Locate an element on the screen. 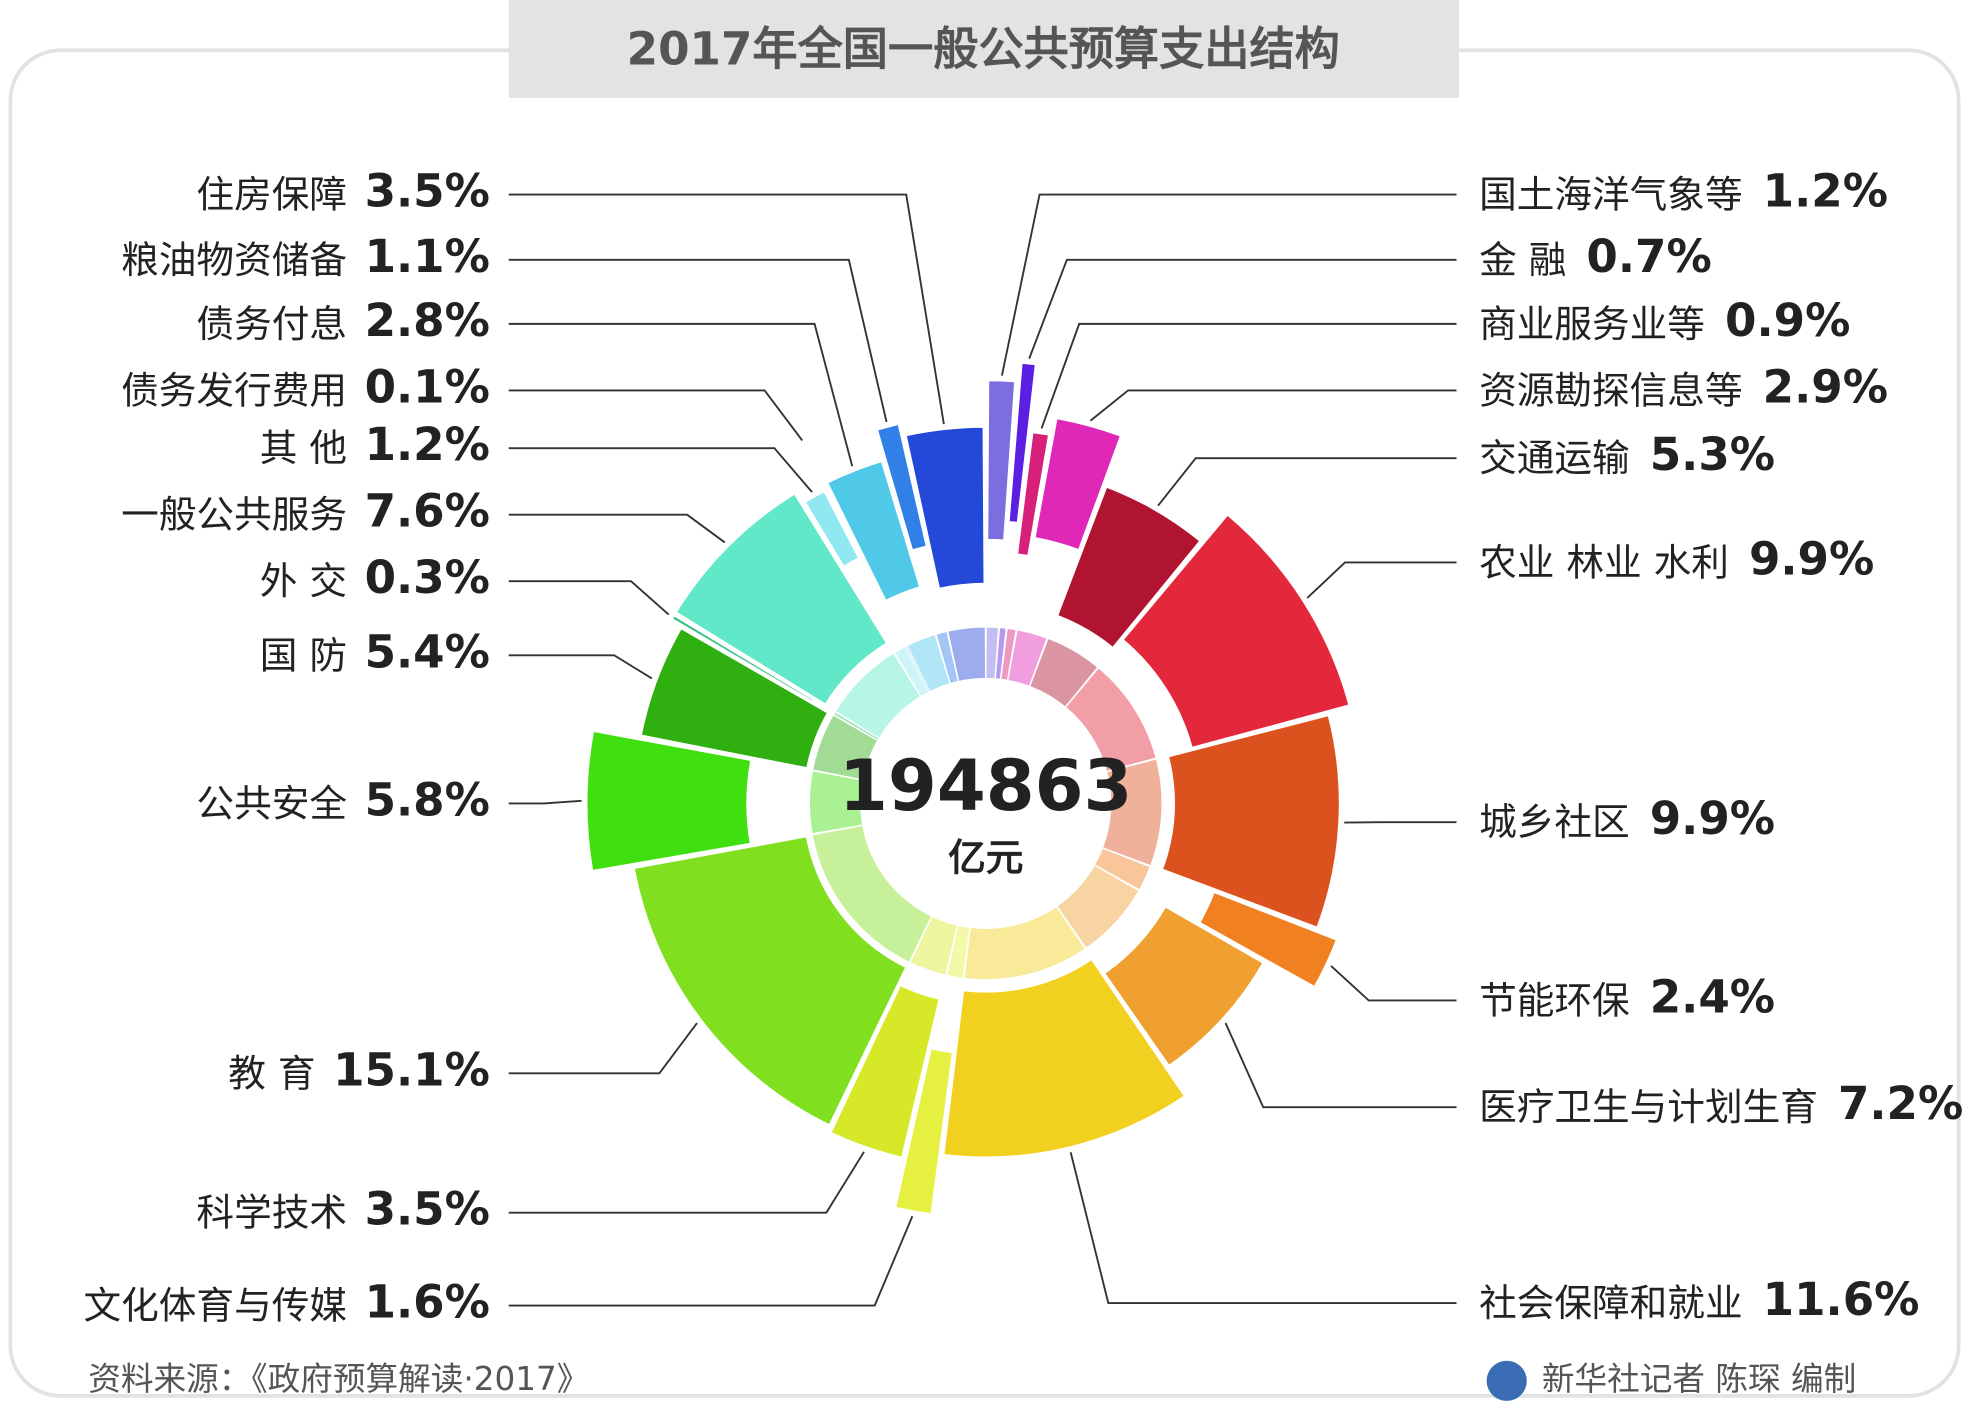  category-label: 农业 林业 水利 is located at coordinates (1604, 562).